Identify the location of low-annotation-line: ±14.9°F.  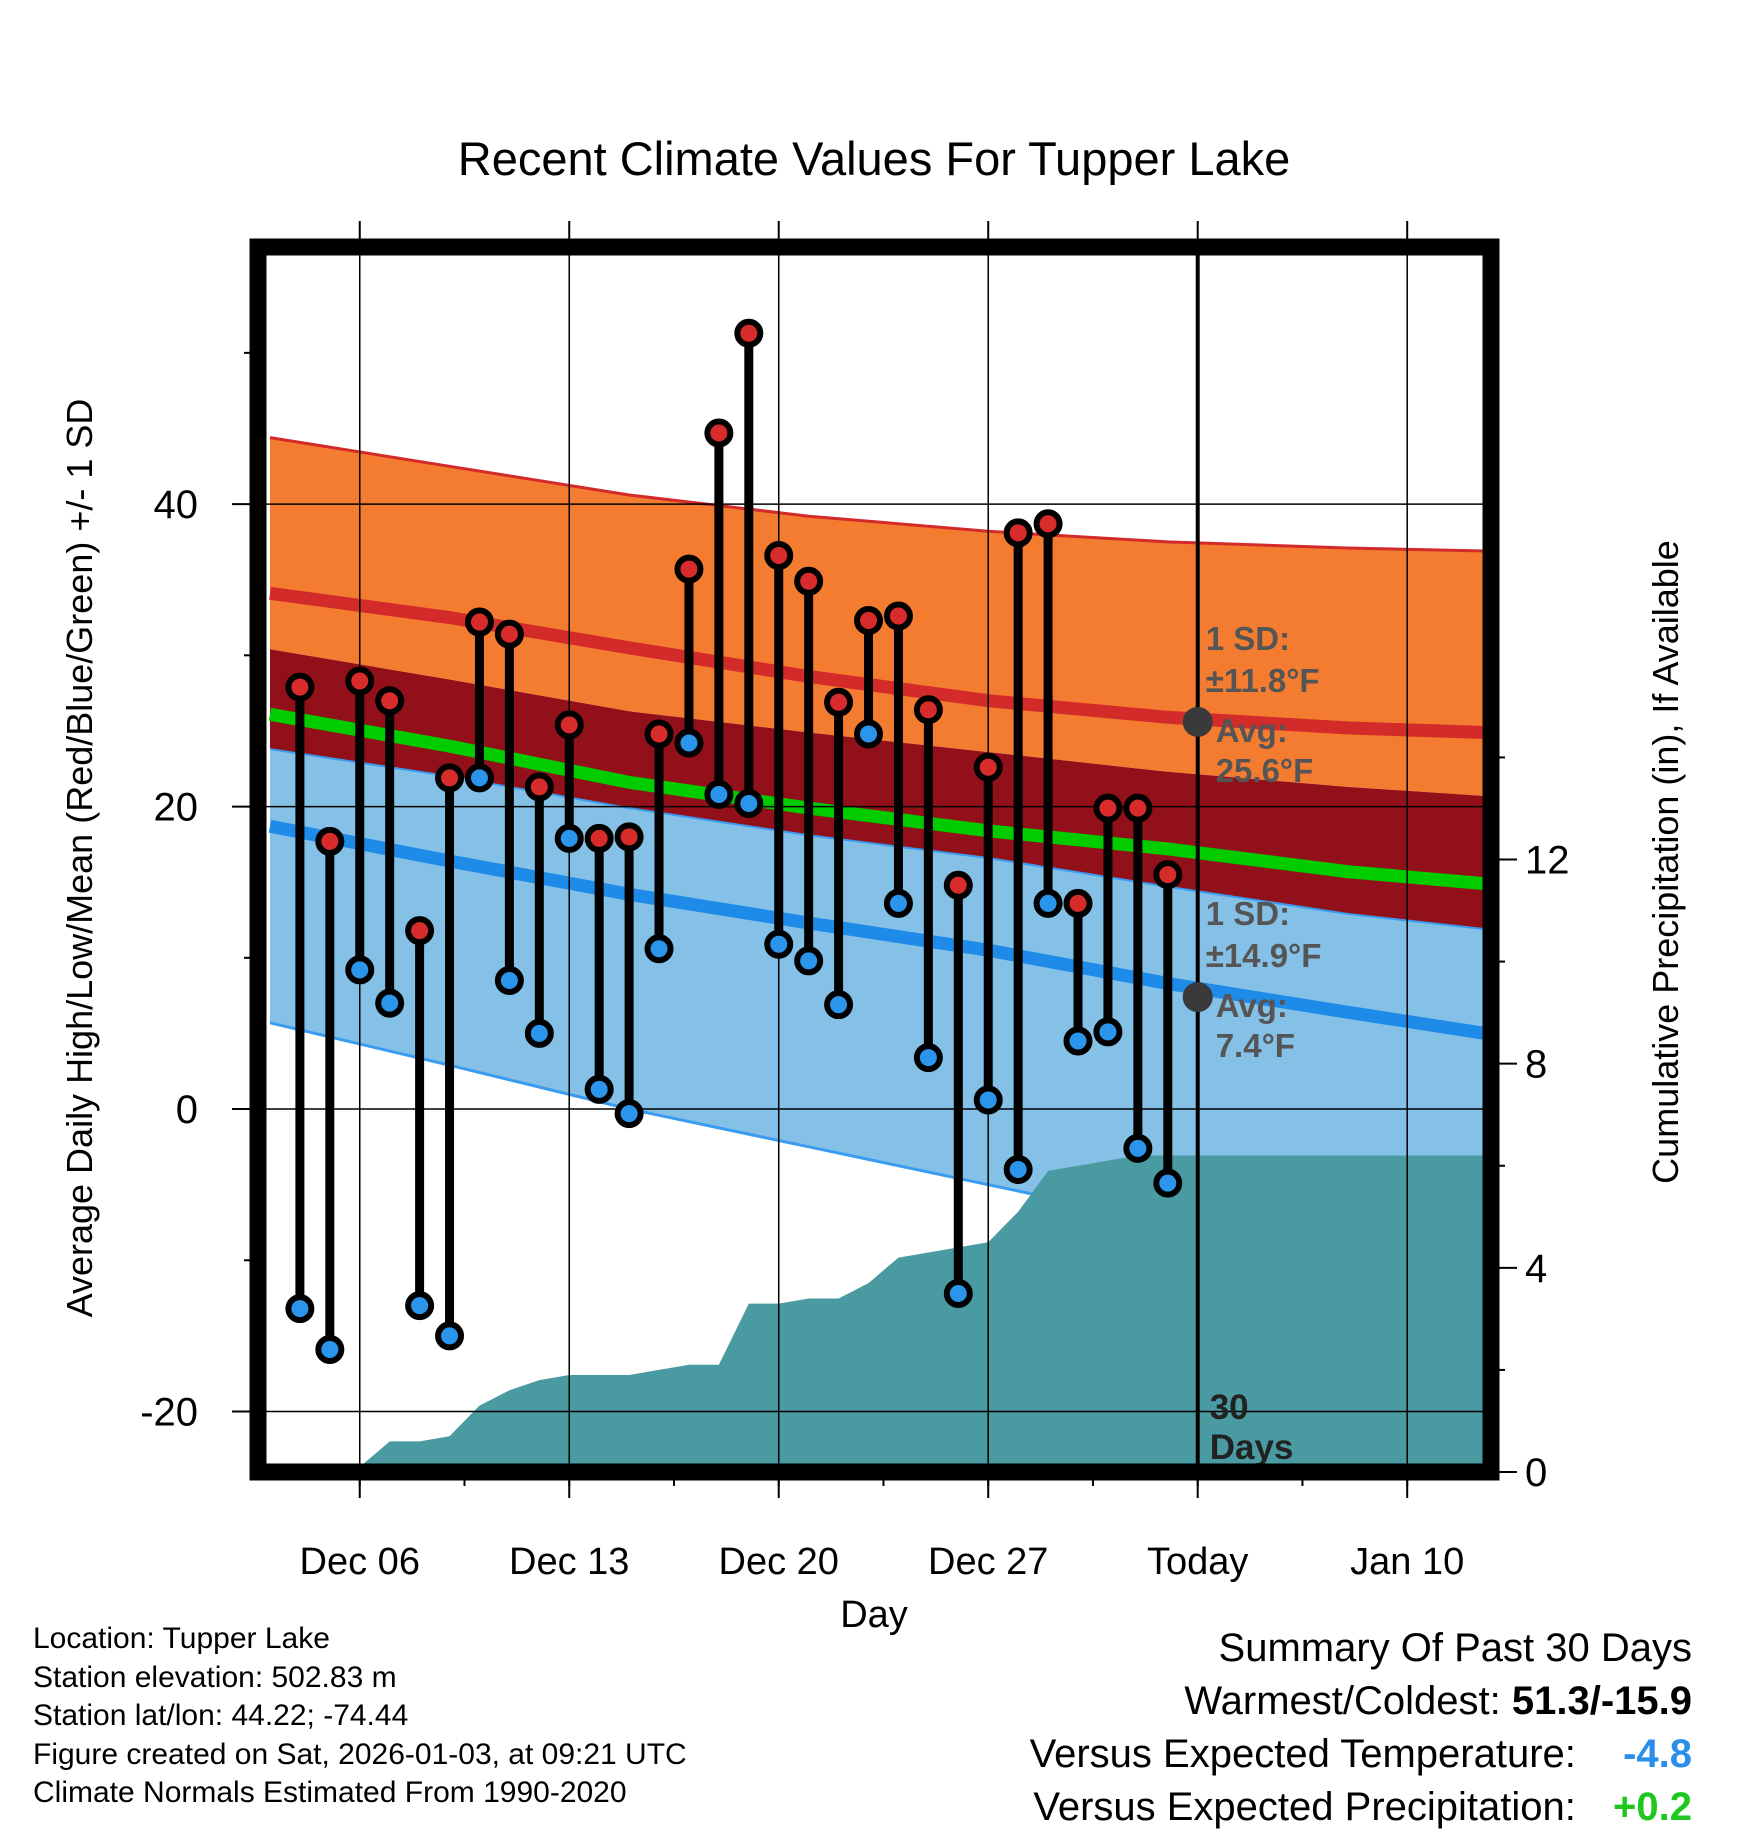
(1264, 955).